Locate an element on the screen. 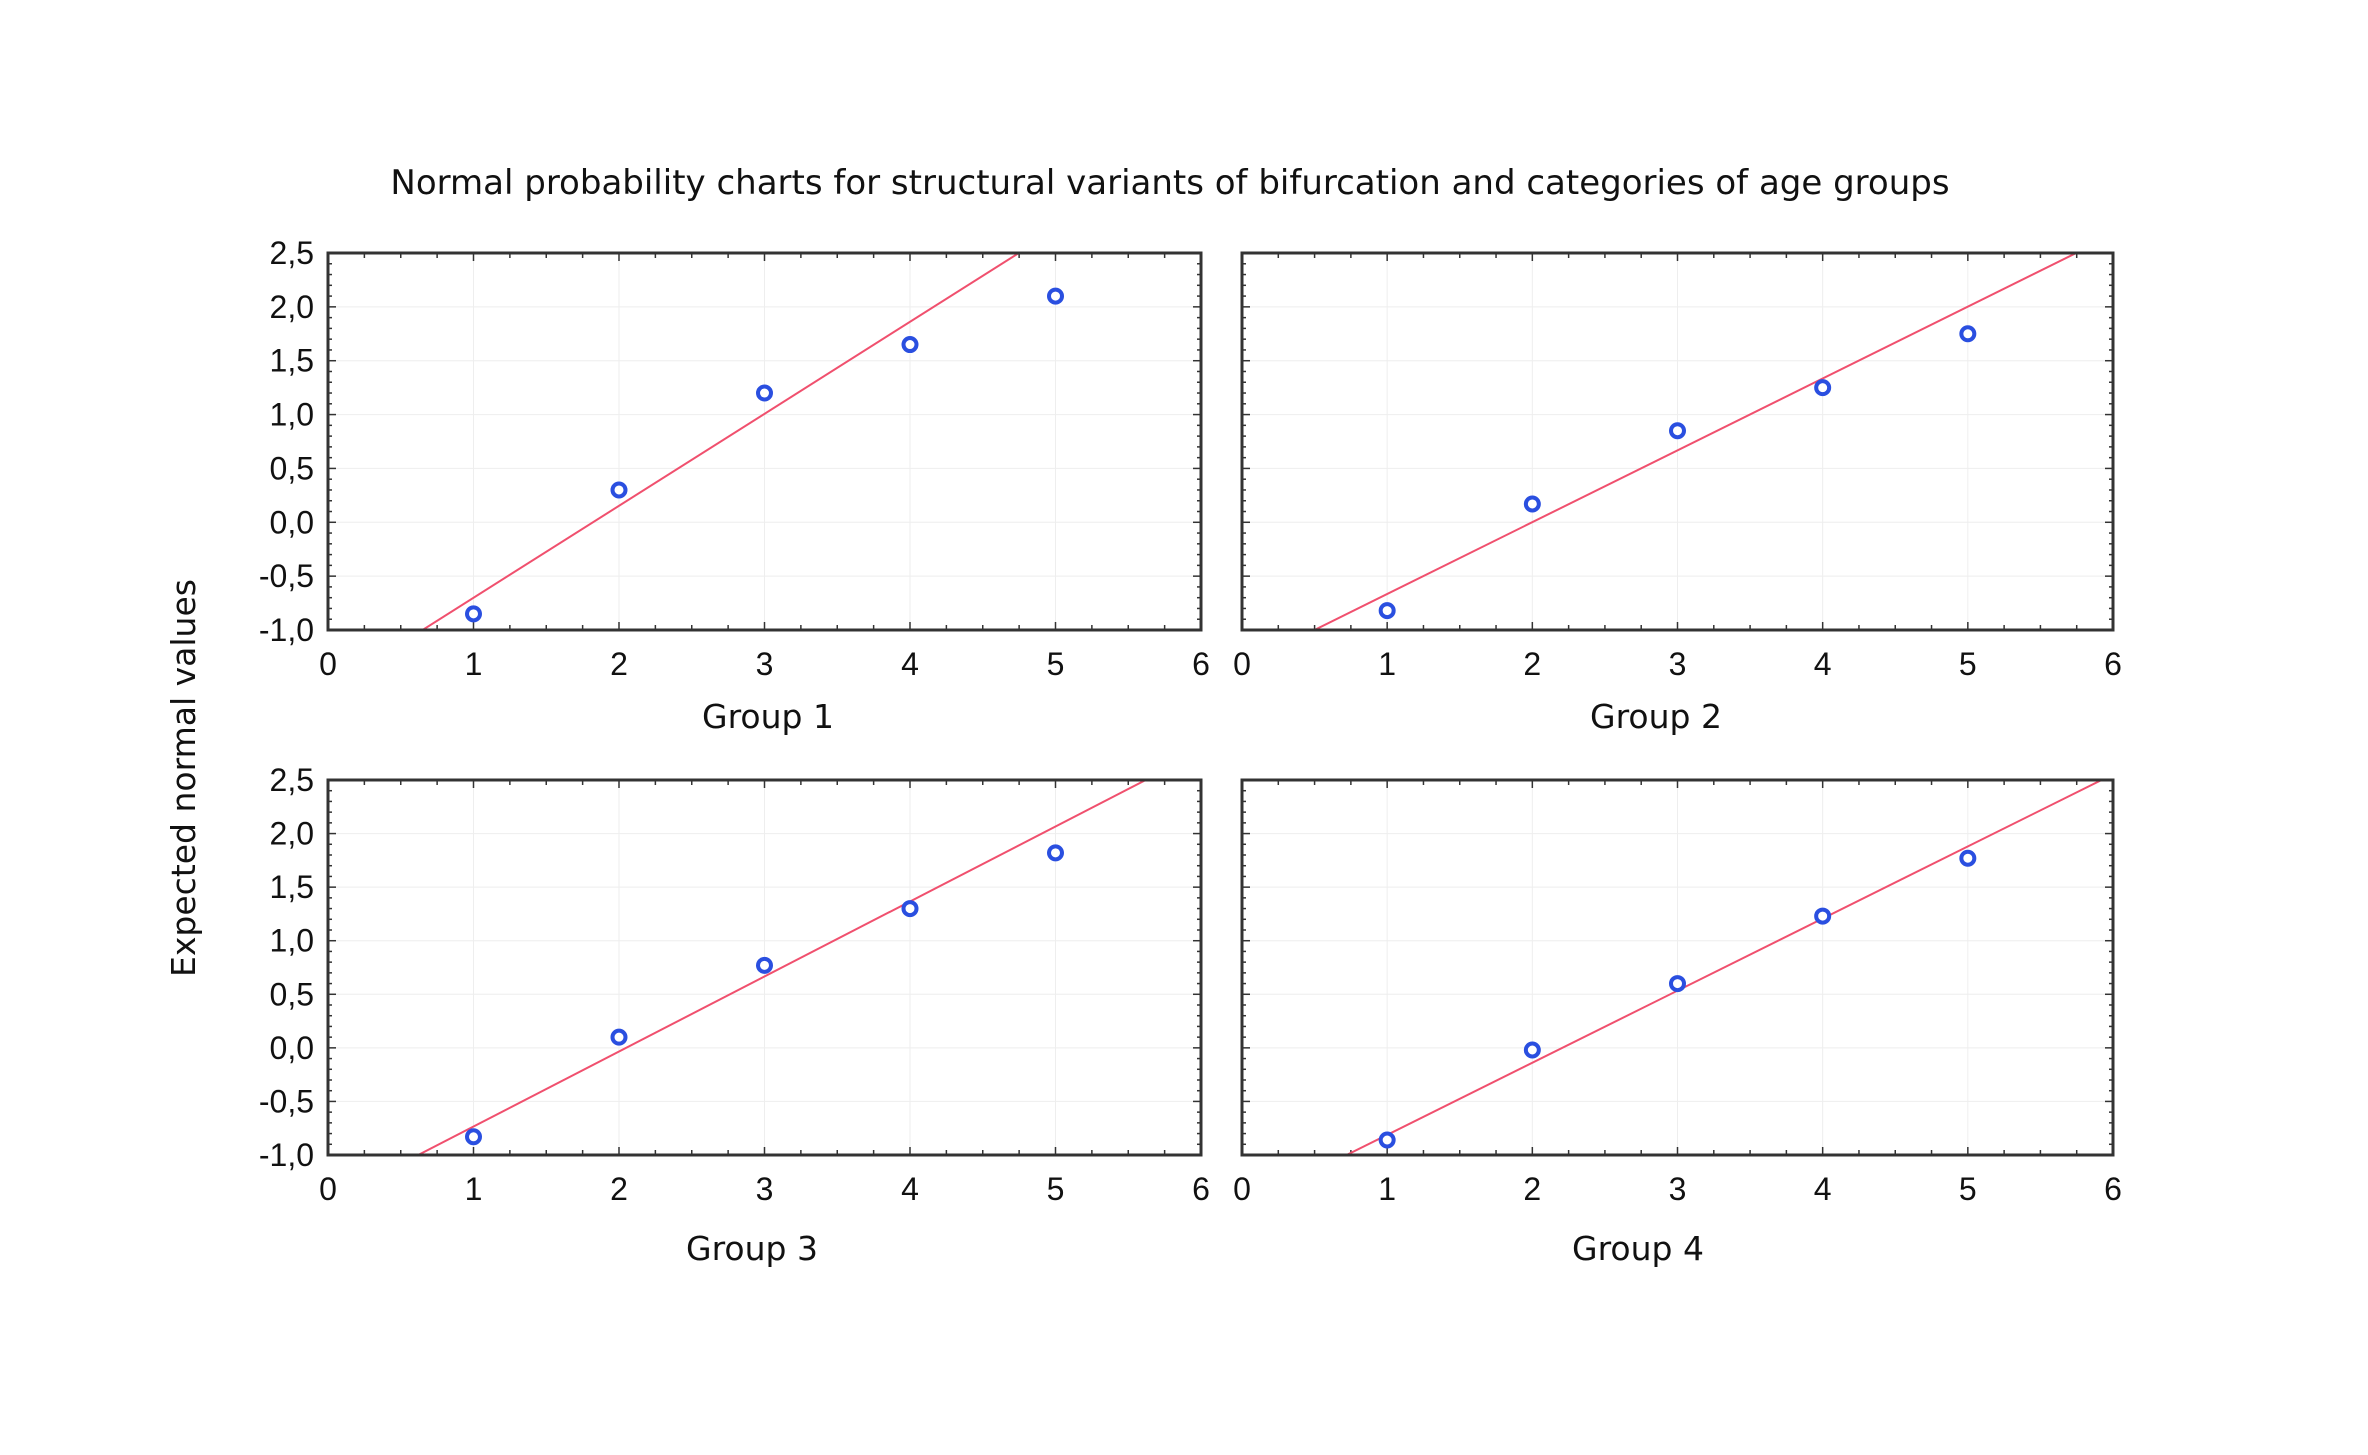  panel-4: 0 1 2 3 4 5 6 Group 4 is located at coordinates (1677, 1023).